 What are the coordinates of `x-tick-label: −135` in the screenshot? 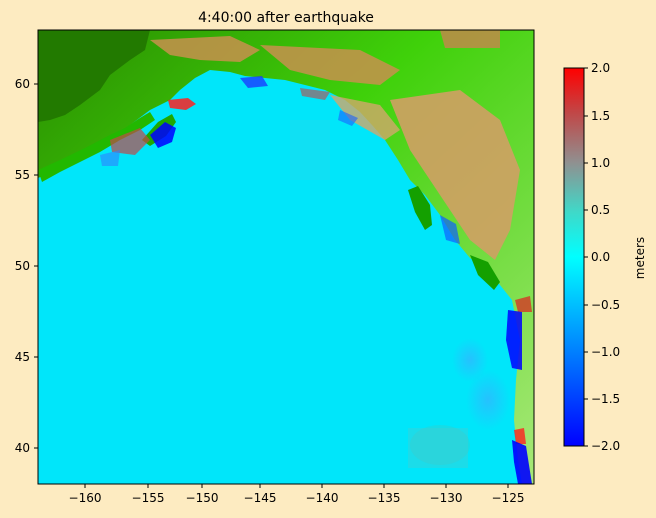 It's located at (384, 498).